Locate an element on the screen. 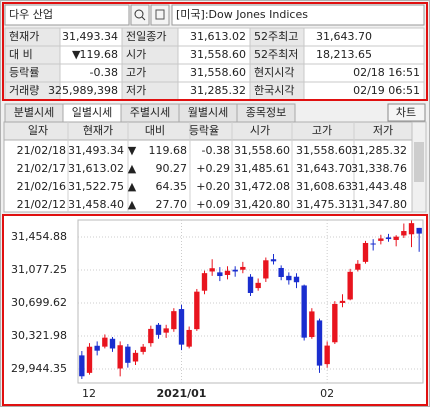 The width and height of the screenshot is (430, 411). chart-button is located at coordinates (406, 112).